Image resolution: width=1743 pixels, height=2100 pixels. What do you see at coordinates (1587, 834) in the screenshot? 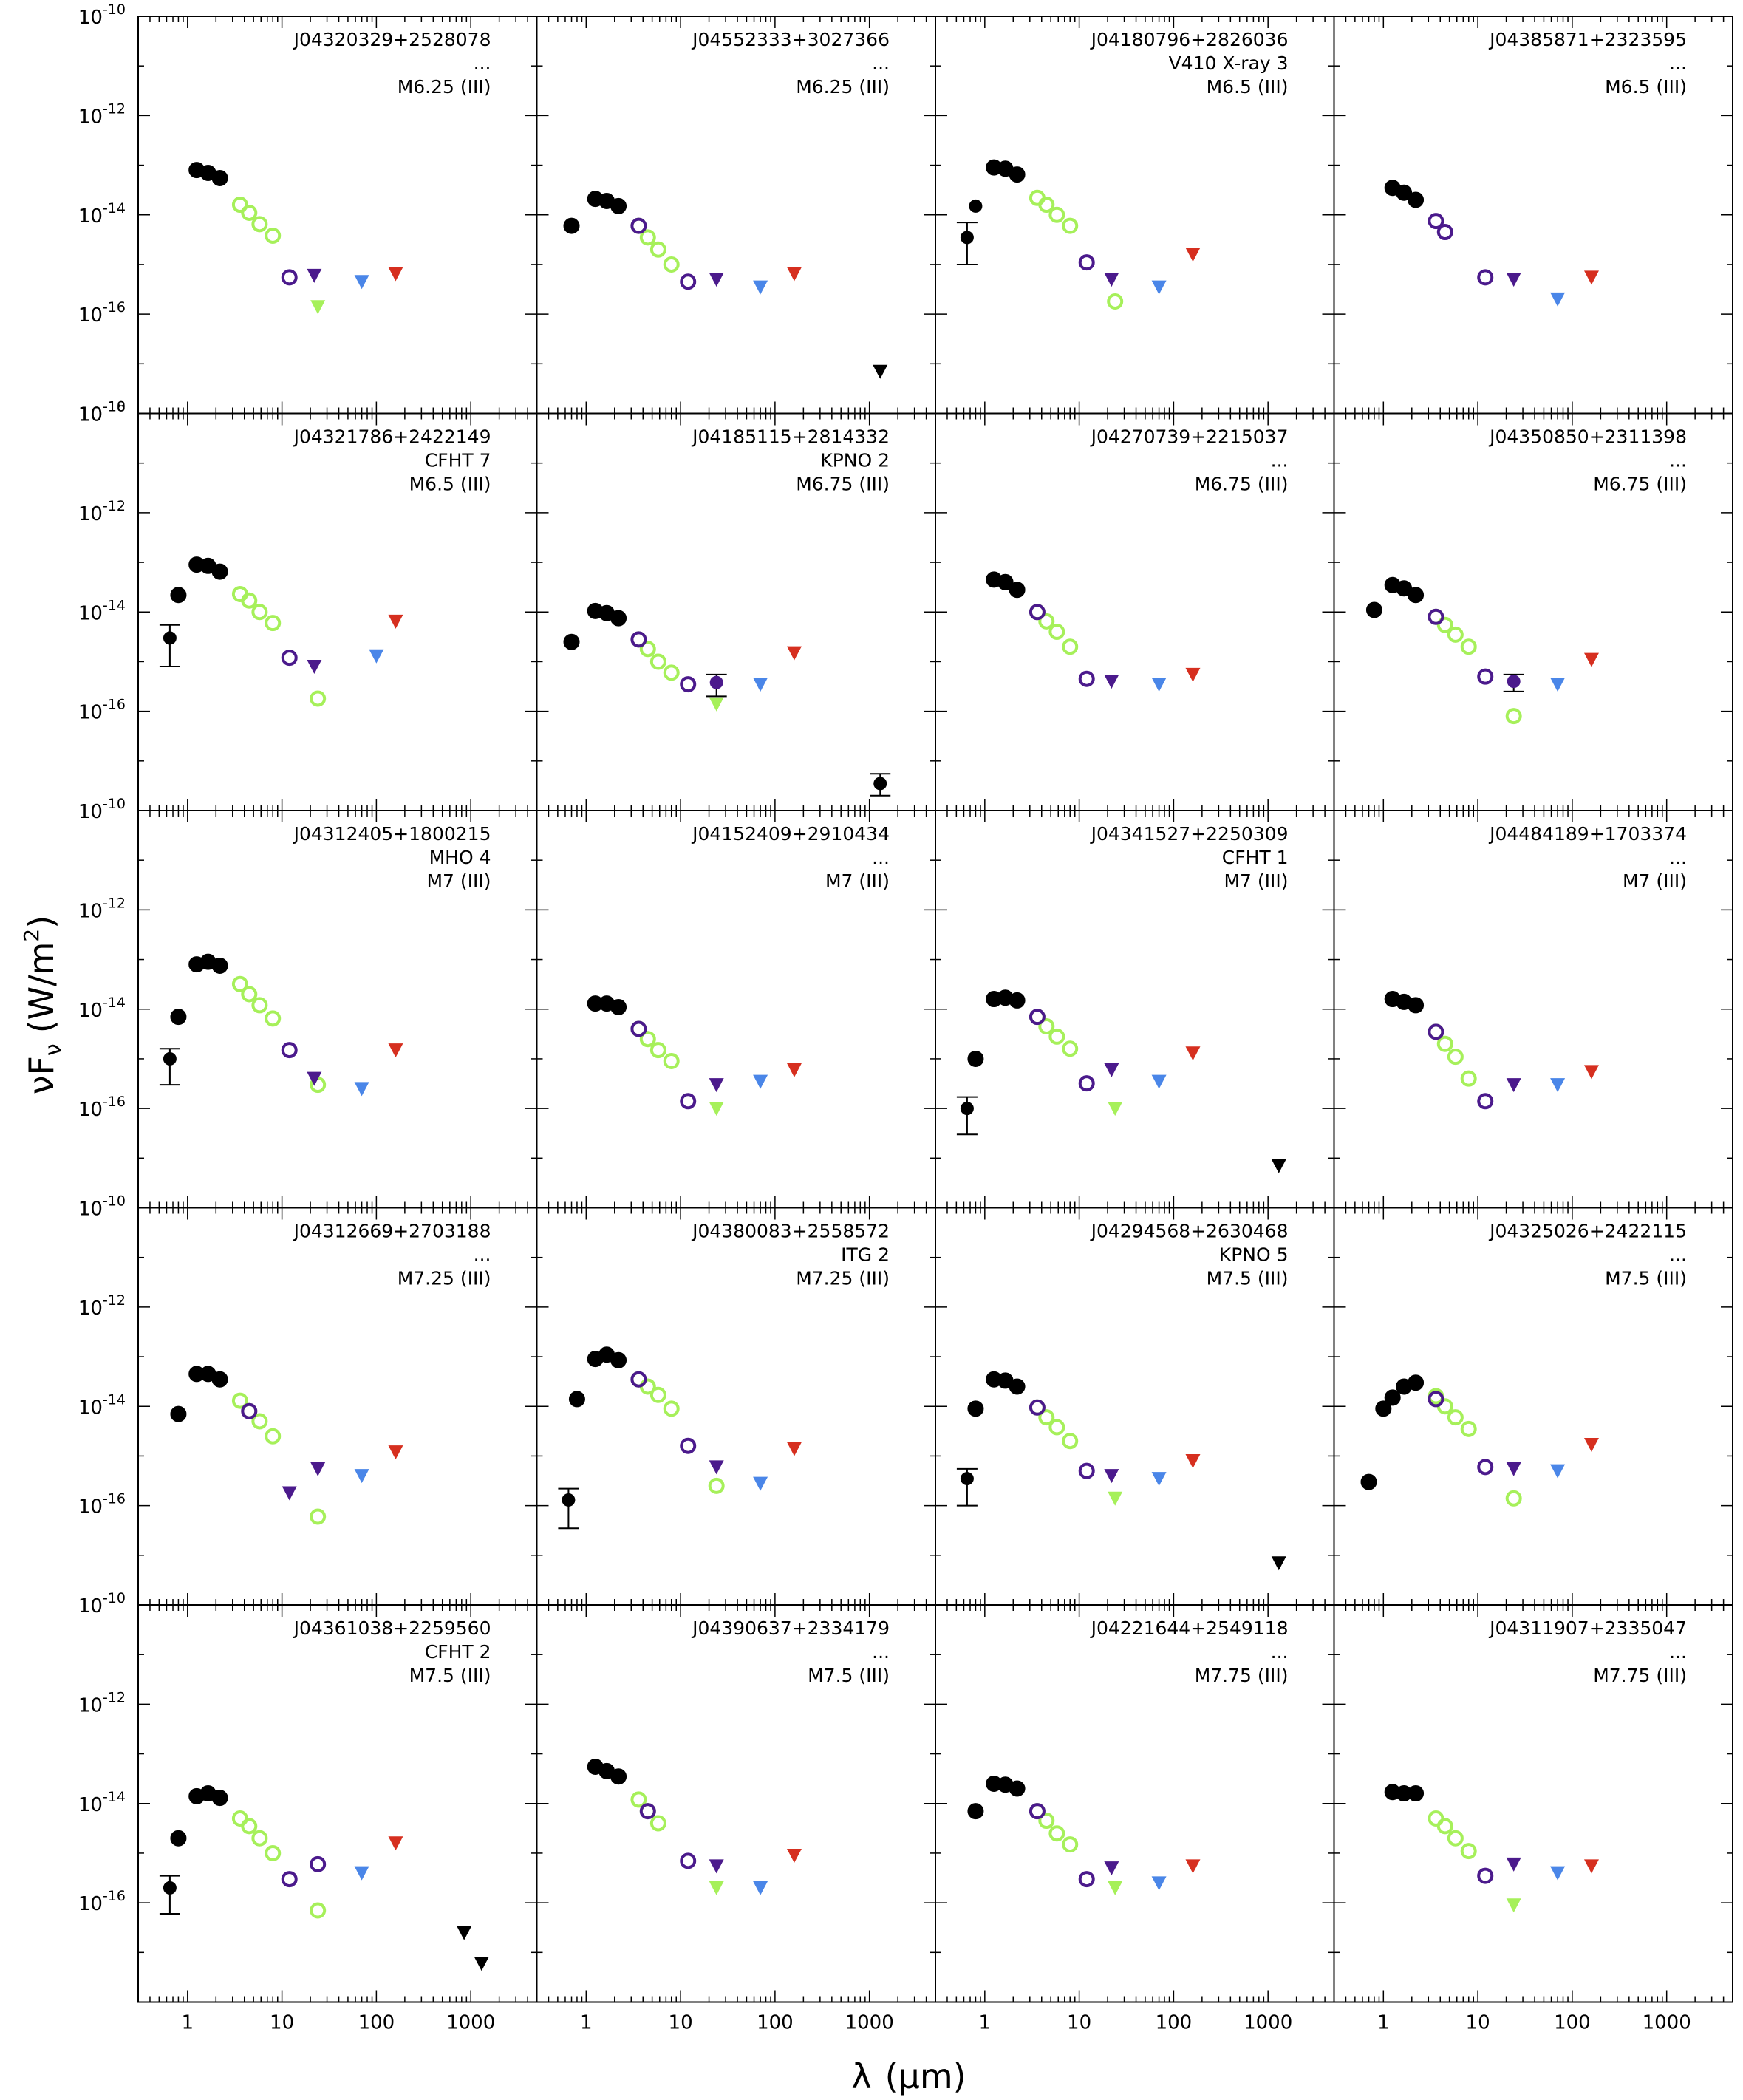
I see `source-name: J04484189+1703374` at bounding box center [1587, 834].